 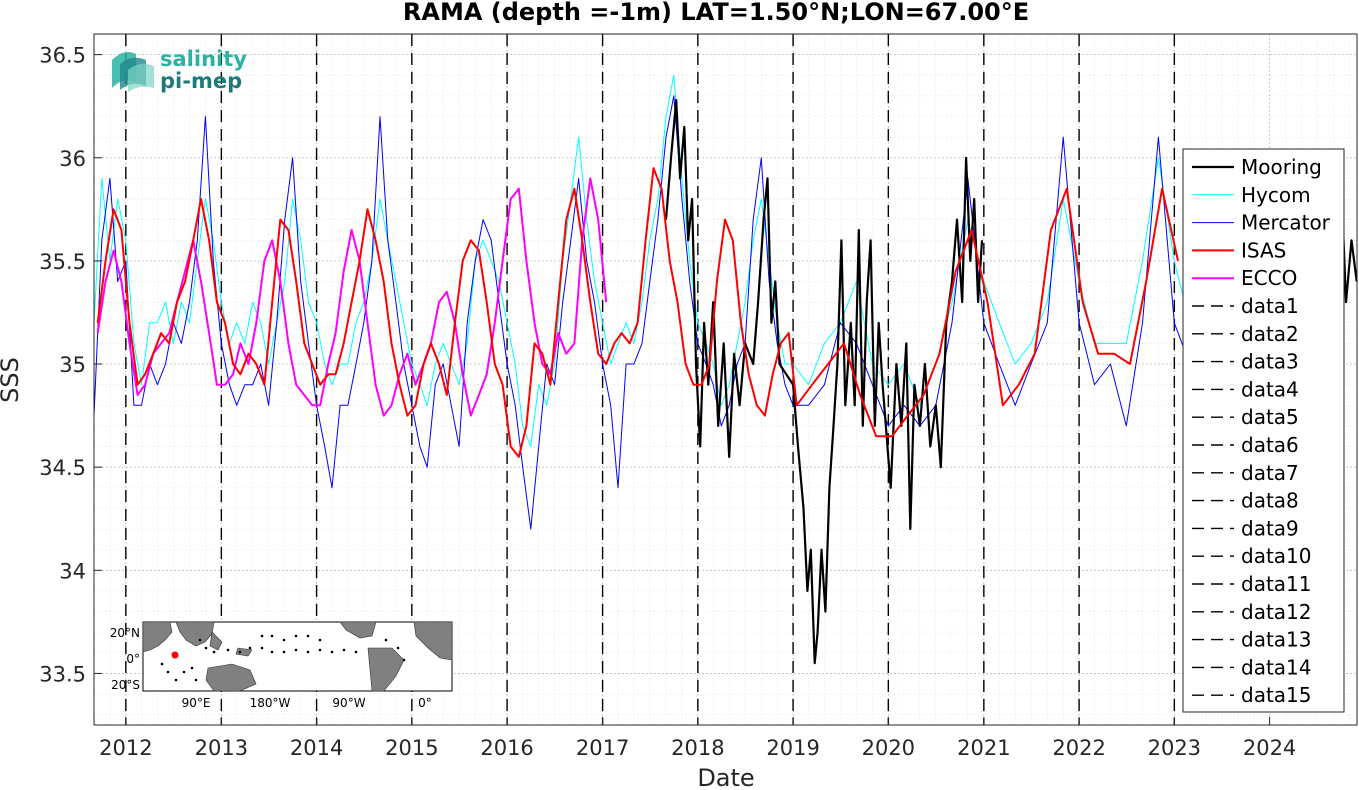 I want to click on logo-text-salinity: salinity, so click(x=203, y=59).